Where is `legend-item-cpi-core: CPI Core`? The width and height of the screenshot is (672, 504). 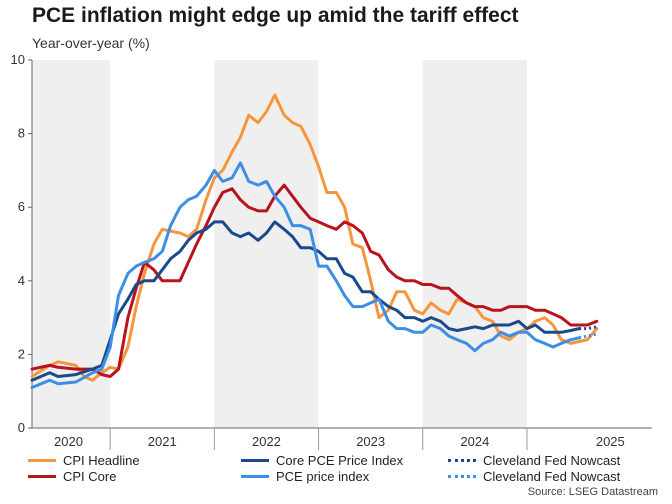 legend-item-cpi-core: CPI Core is located at coordinates (72, 476).